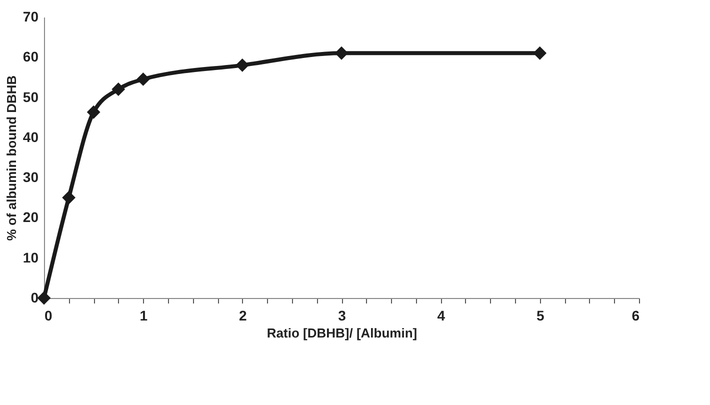 This screenshot has width=710, height=405. Describe the element at coordinates (144, 316) in the screenshot. I see `x-tick-label: 1` at that location.